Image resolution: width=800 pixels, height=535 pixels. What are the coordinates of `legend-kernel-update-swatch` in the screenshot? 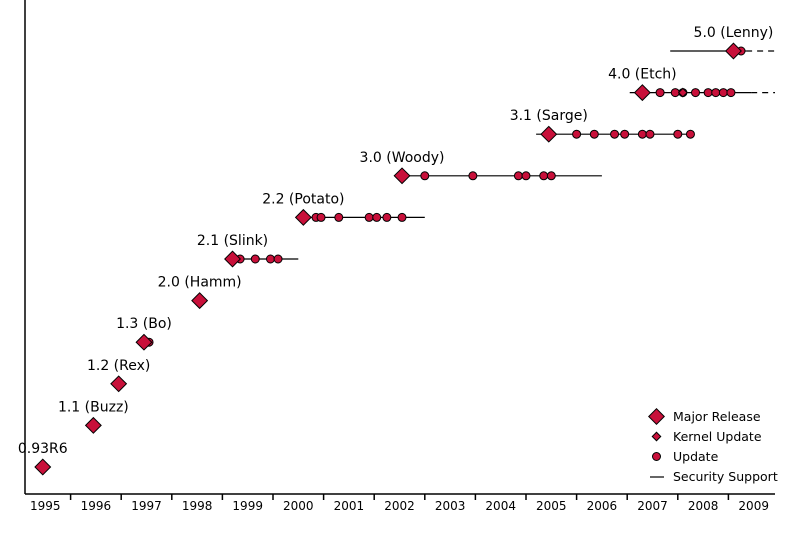 It's located at (656, 436).